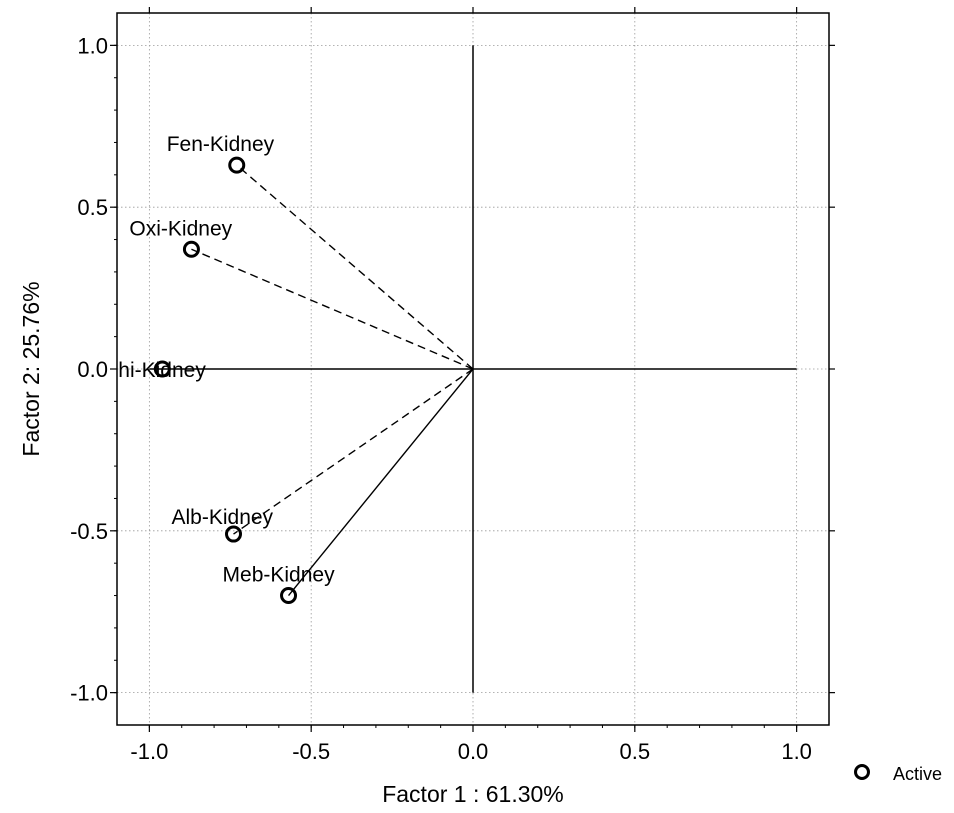 Image resolution: width=954 pixels, height=813 pixels. What do you see at coordinates (862, 772) in the screenshot?
I see `legend-marker` at bounding box center [862, 772].